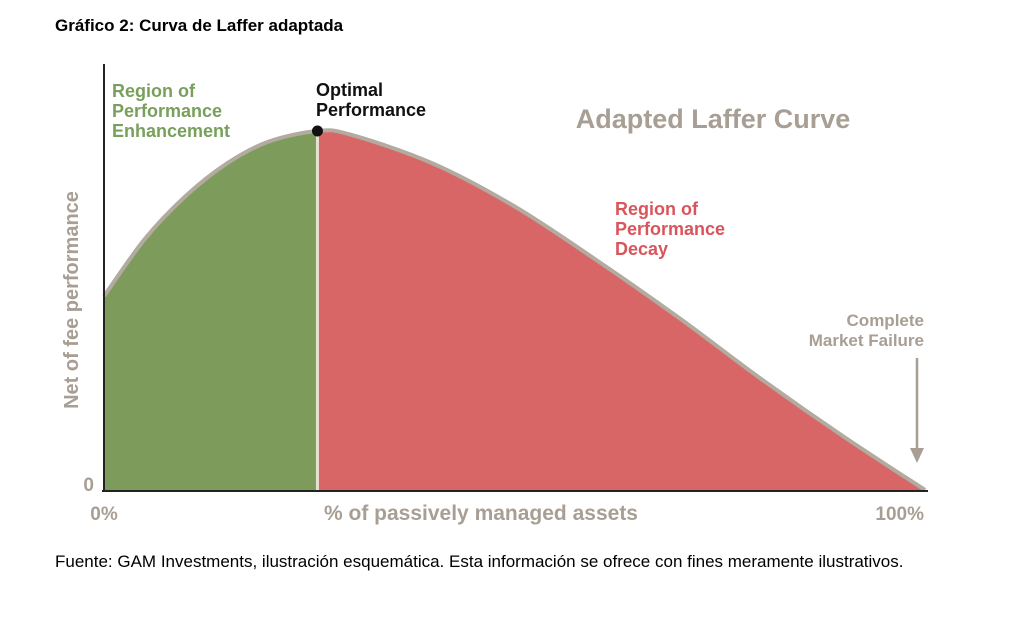 The width and height of the screenshot is (1024, 622). I want to click on market-failure-label: Complete, so click(885, 320).